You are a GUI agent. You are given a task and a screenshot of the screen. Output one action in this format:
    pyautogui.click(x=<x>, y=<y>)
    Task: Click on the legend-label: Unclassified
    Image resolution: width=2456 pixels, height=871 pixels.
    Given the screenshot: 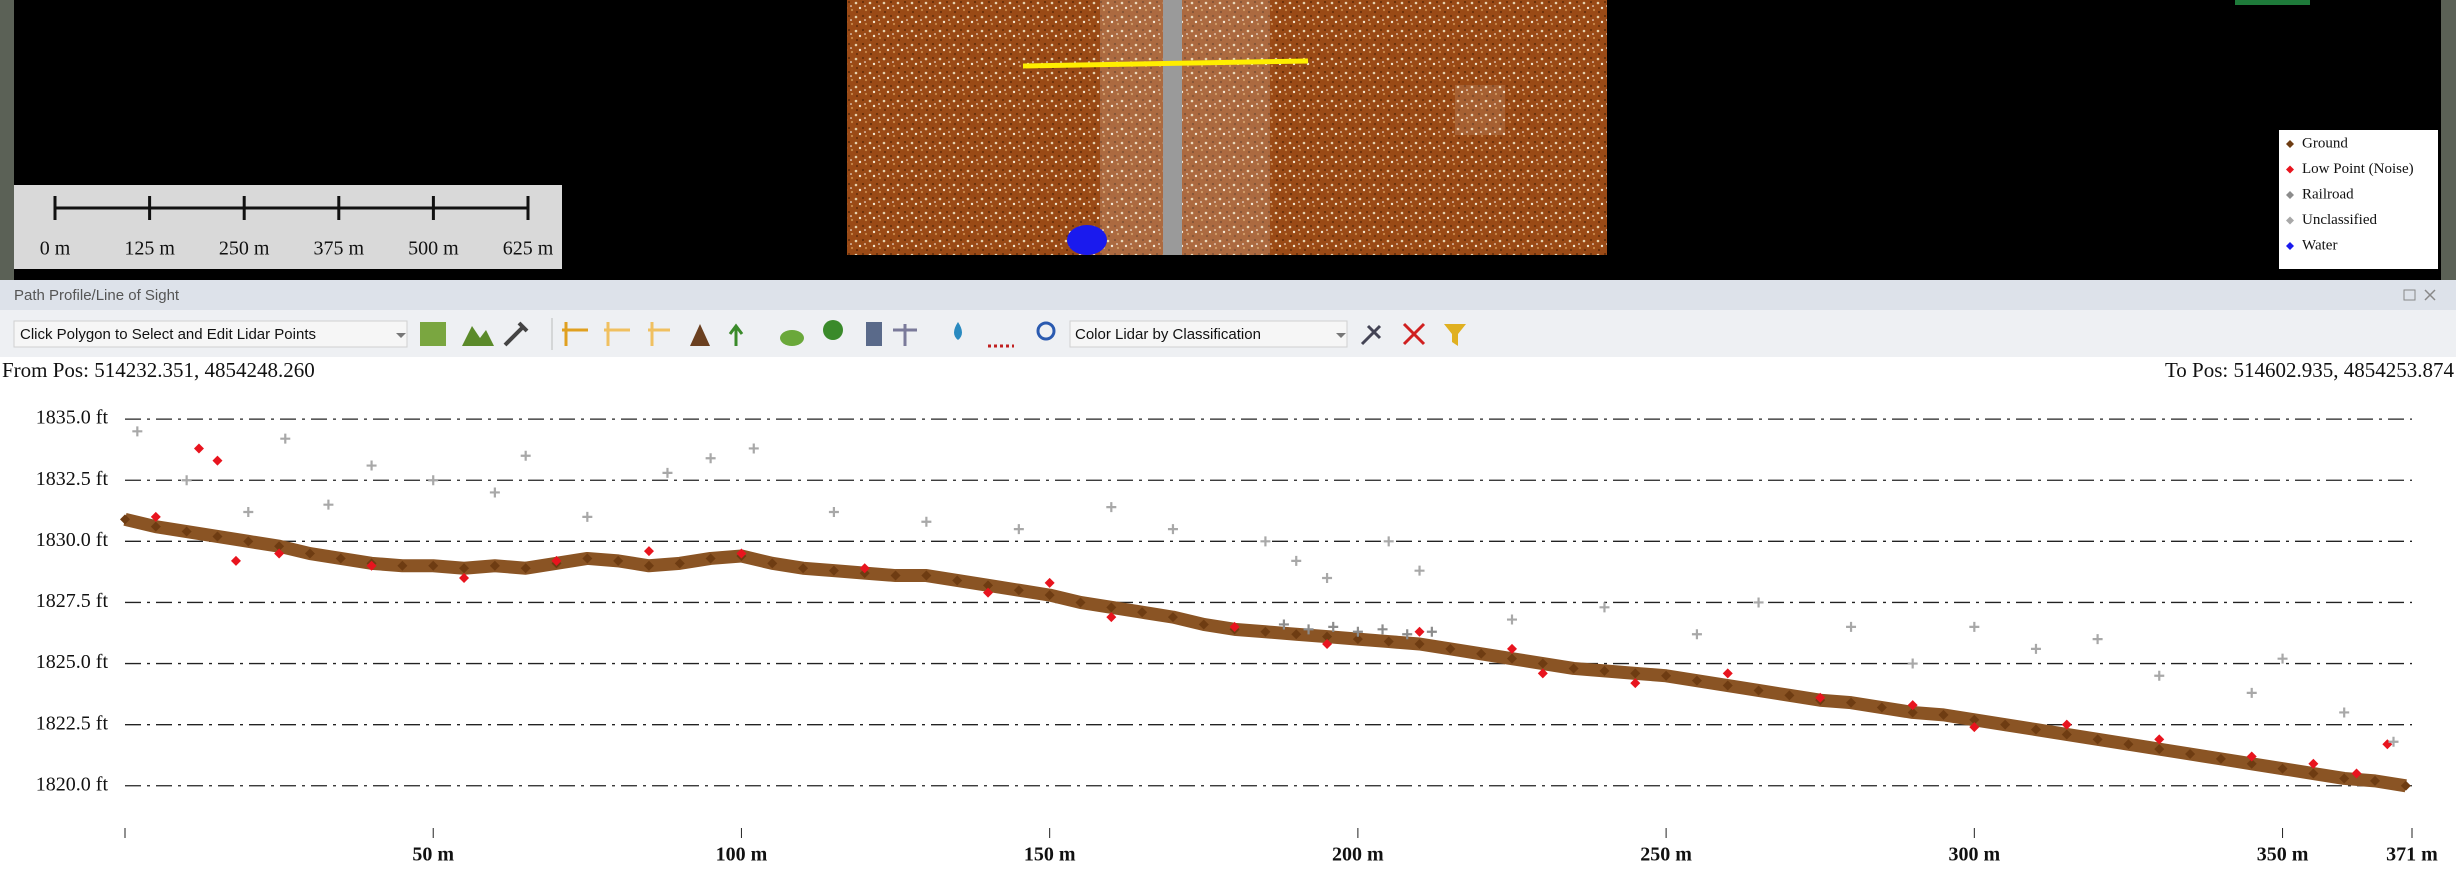 What is the action you would take?
    pyautogui.click(x=2339, y=220)
    